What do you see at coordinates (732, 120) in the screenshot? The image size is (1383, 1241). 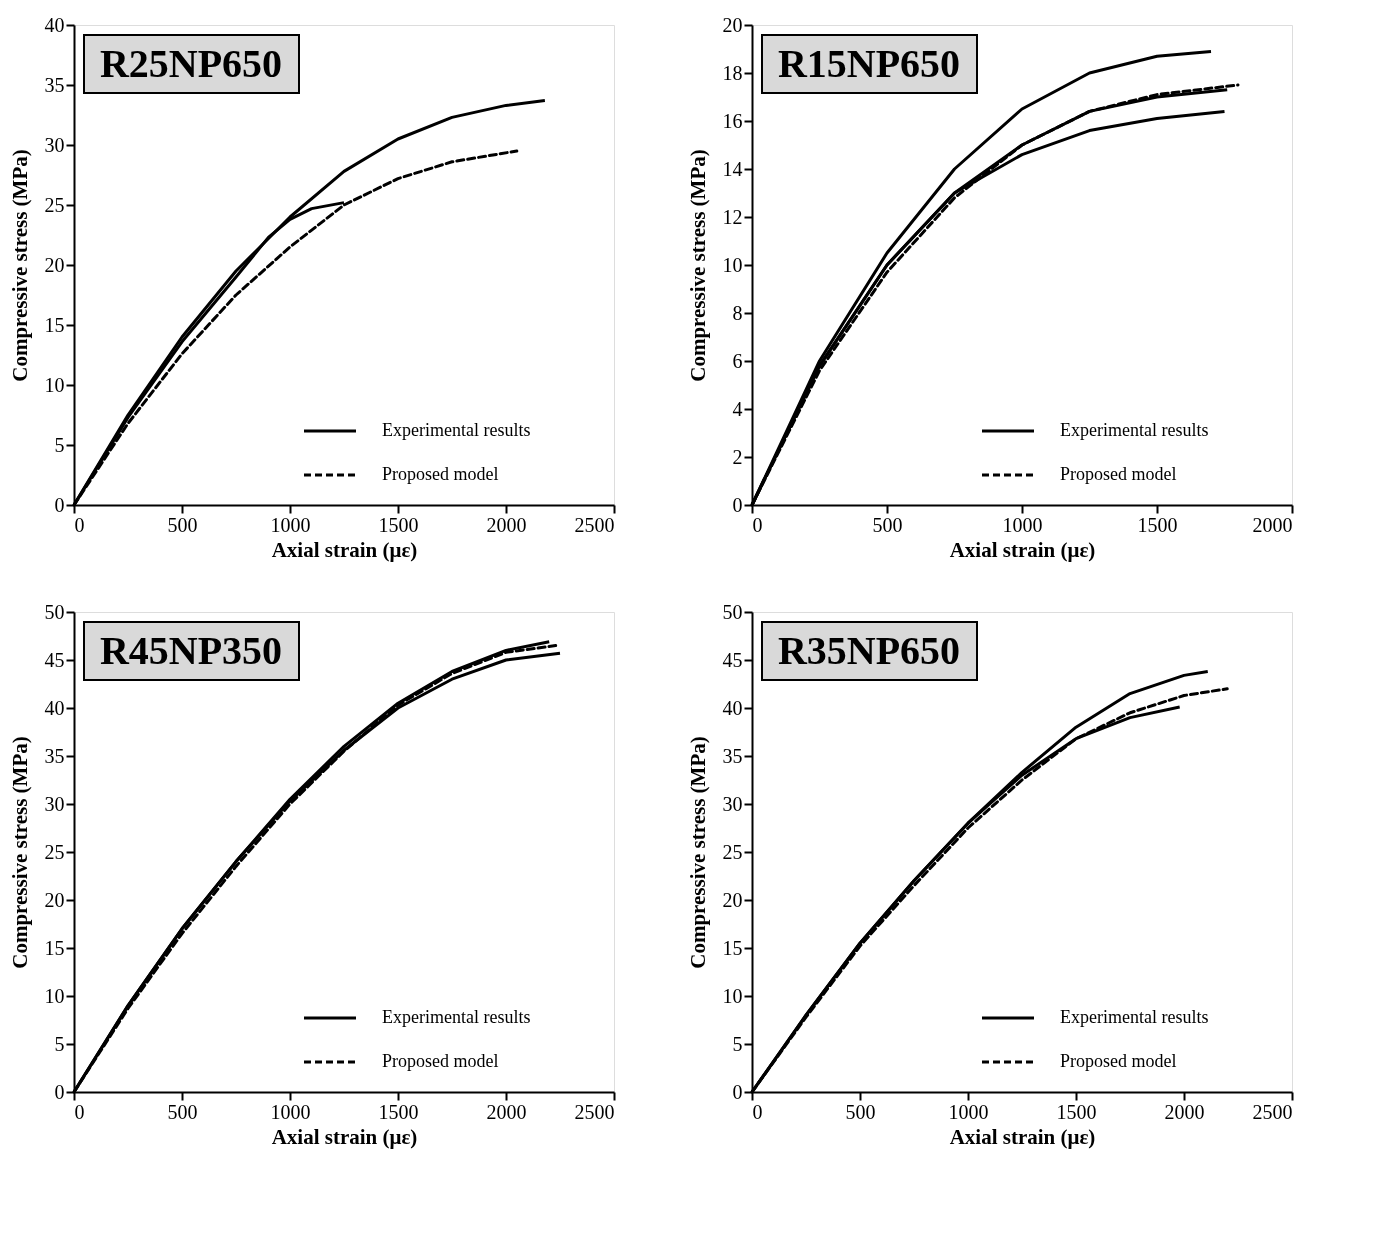 I see `y-tick-label: 16` at bounding box center [732, 120].